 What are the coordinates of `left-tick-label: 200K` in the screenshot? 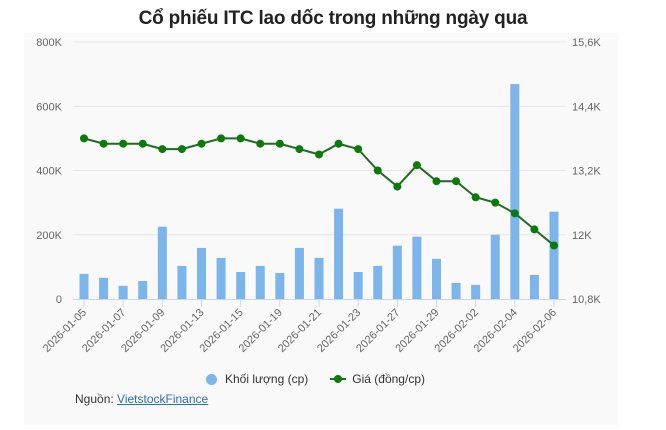 It's located at (49, 236).